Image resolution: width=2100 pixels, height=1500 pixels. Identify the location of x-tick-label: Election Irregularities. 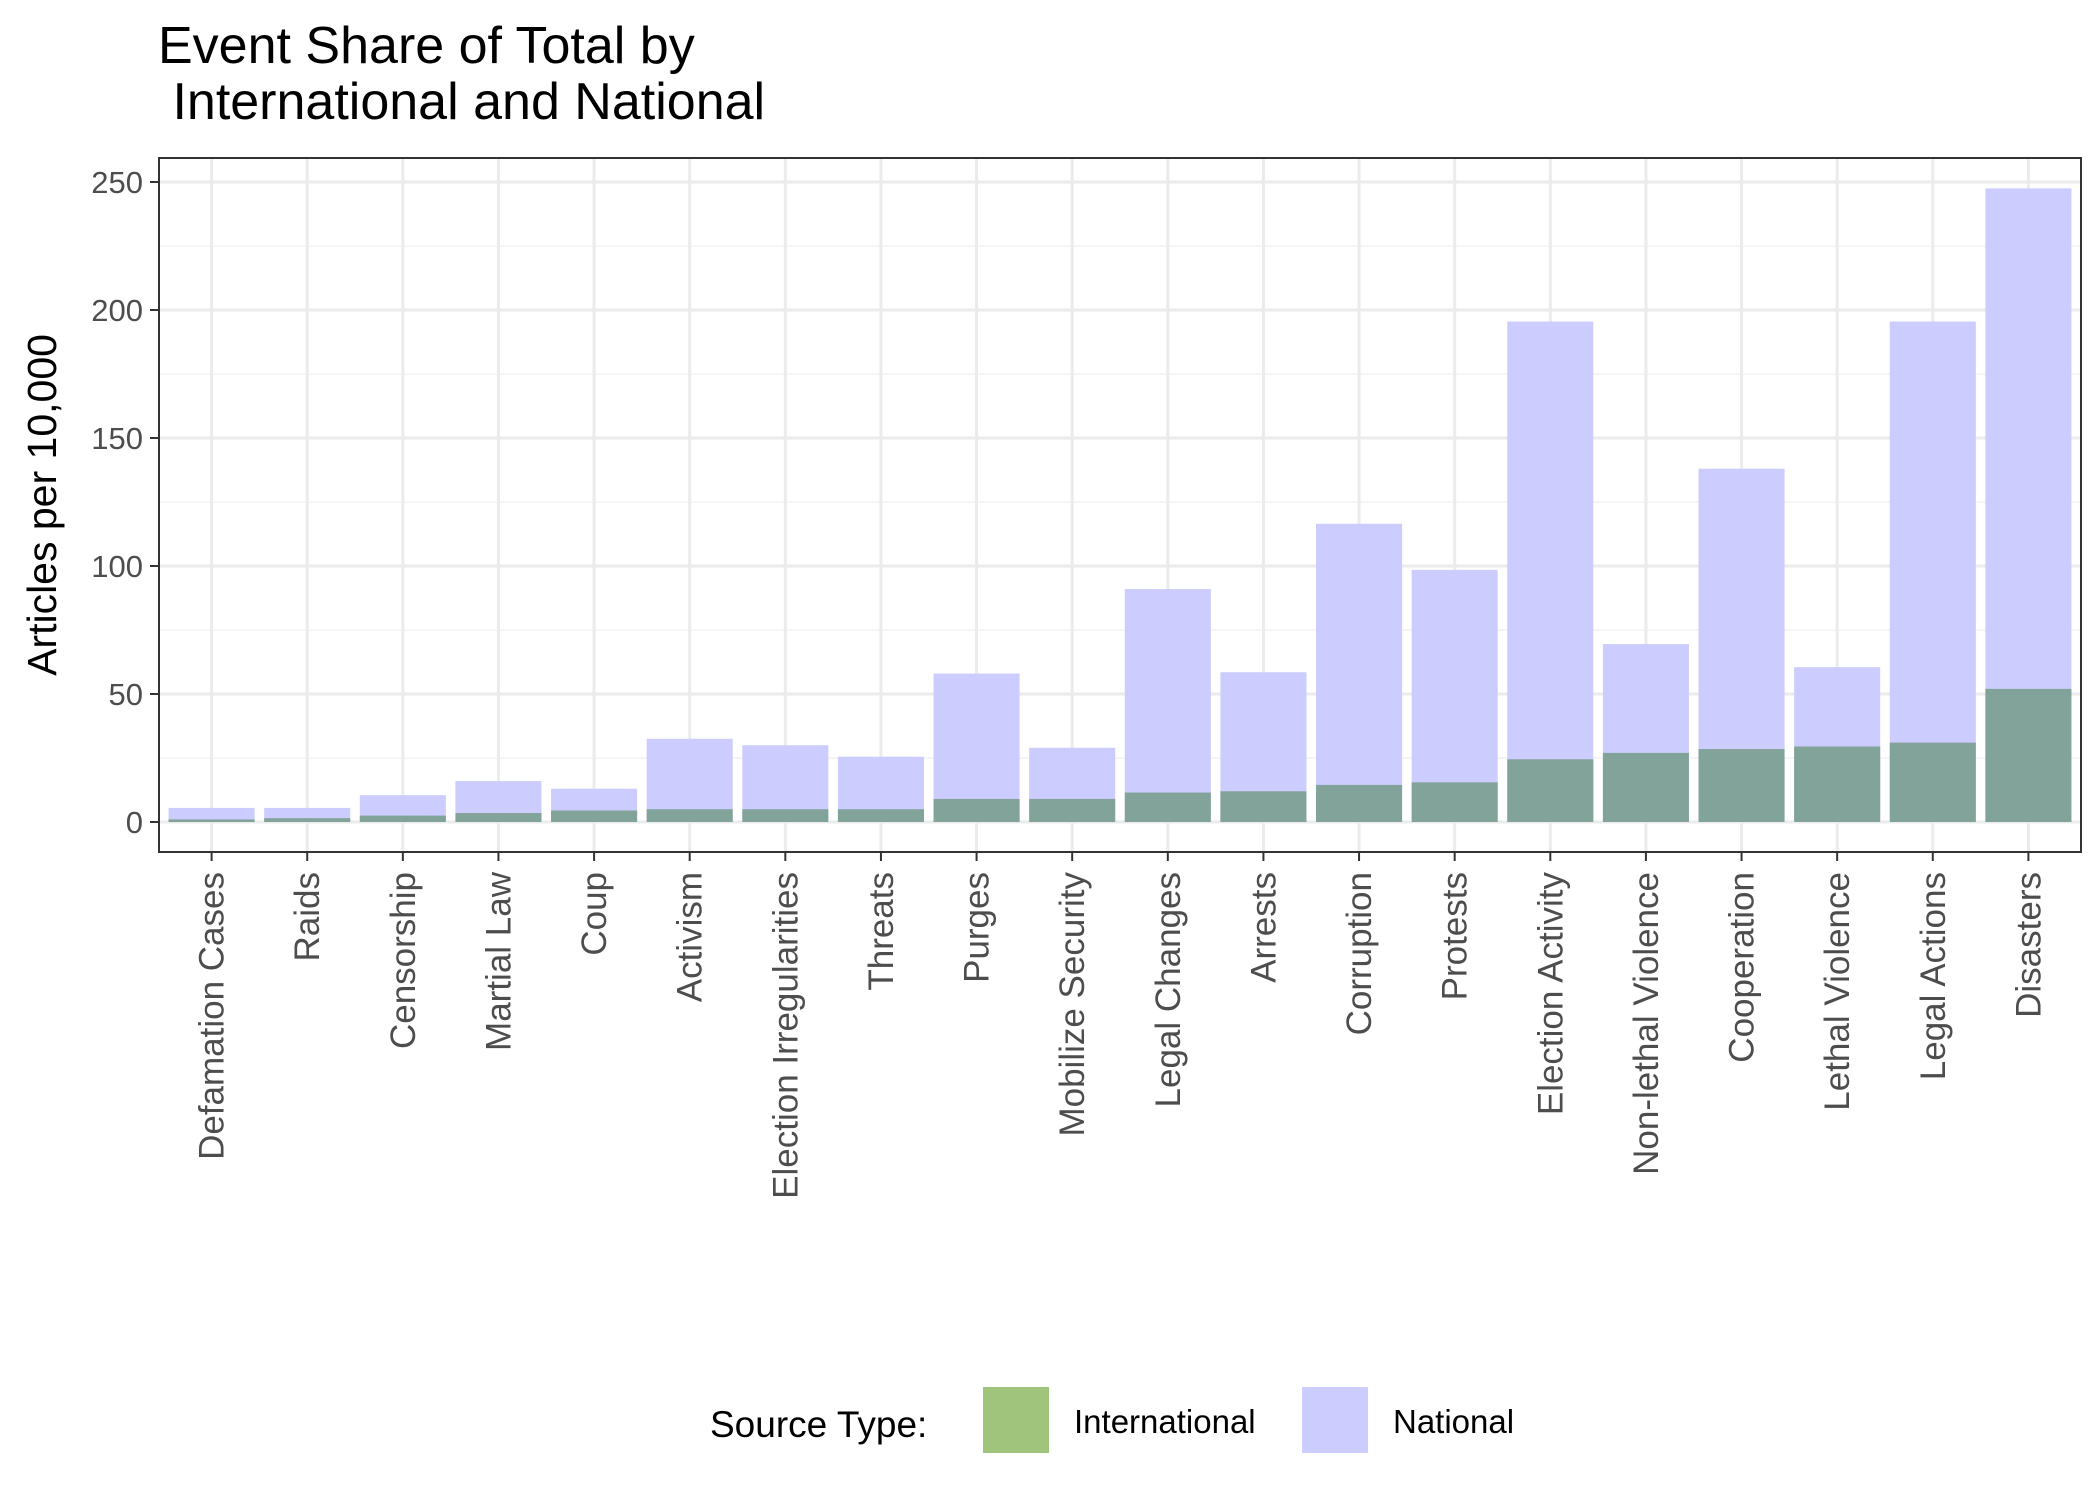
(785, 1035).